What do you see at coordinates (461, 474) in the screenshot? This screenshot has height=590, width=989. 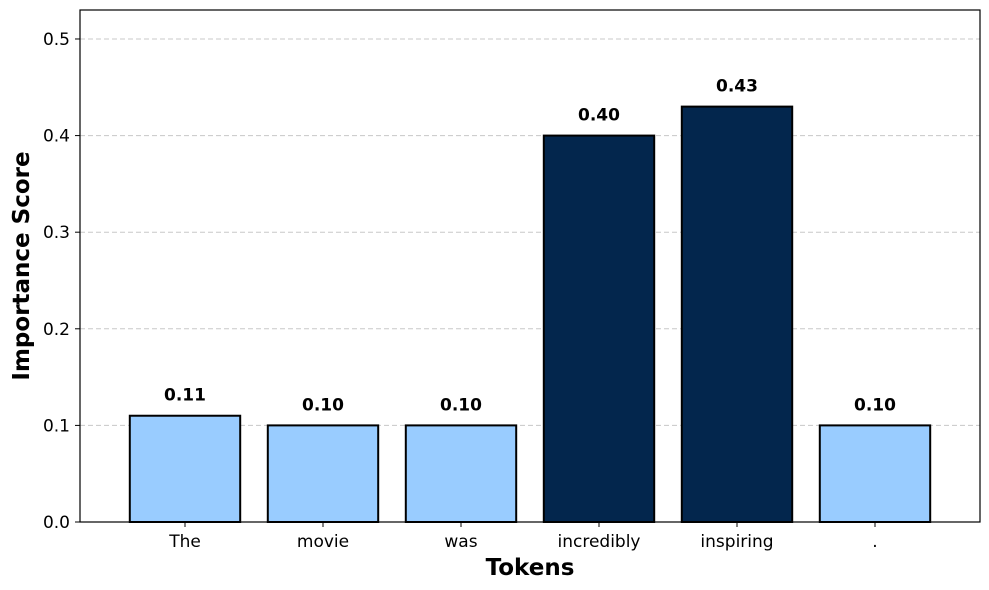 I see `bar-was` at bounding box center [461, 474].